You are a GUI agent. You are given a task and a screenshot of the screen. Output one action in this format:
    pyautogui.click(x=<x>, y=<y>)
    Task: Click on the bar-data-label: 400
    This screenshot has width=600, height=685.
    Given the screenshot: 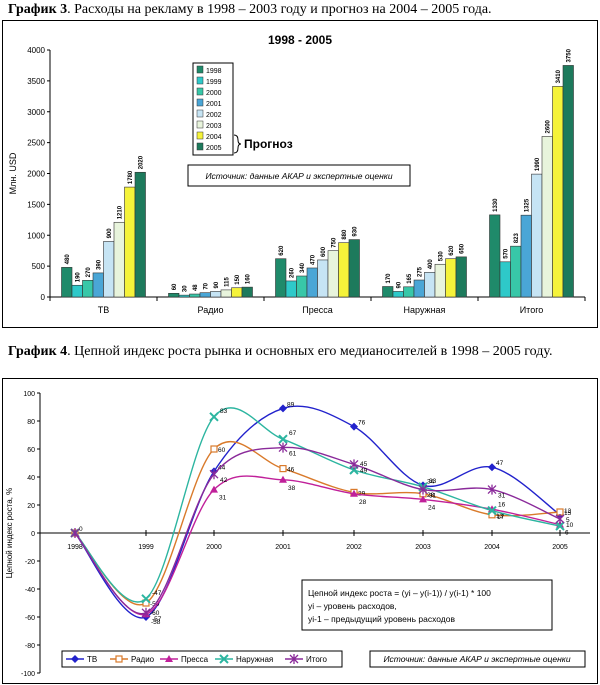 What is the action you would take?
    pyautogui.click(x=431, y=264)
    